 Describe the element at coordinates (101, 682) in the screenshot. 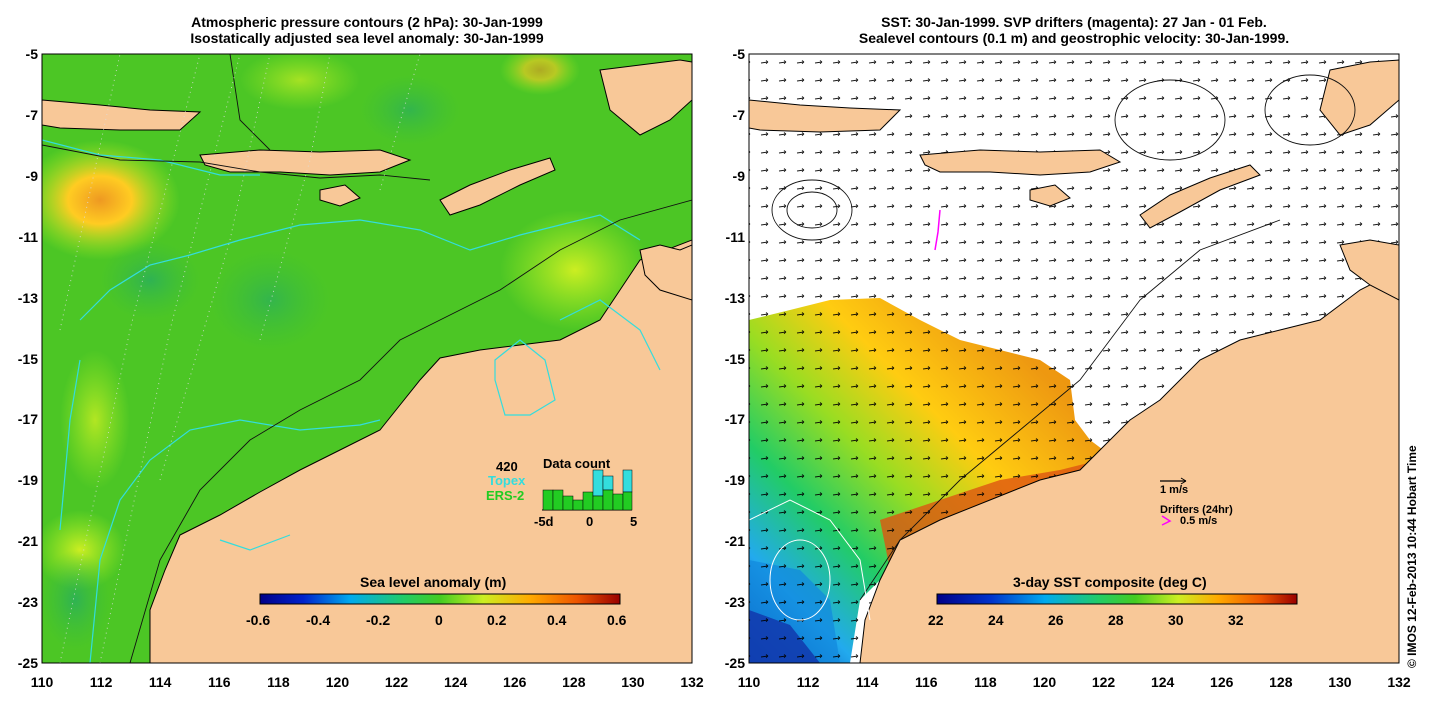

I see `left-x-tick-label: 112` at that location.